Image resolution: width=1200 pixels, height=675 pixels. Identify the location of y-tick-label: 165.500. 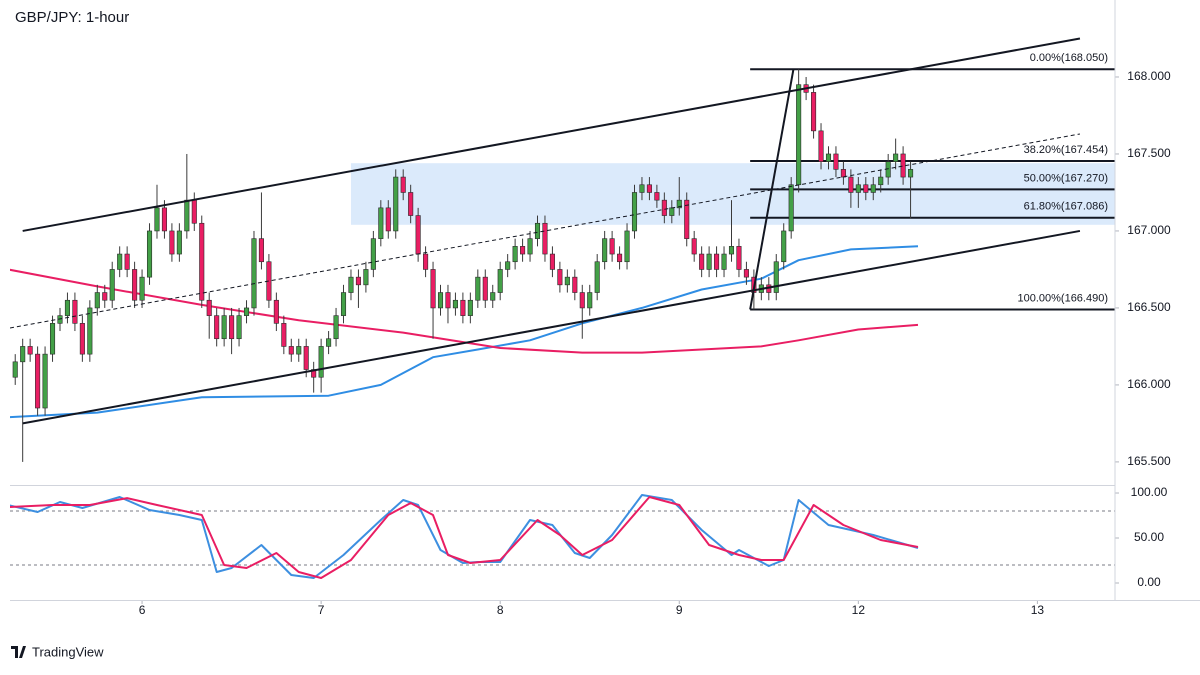
(1149, 461).